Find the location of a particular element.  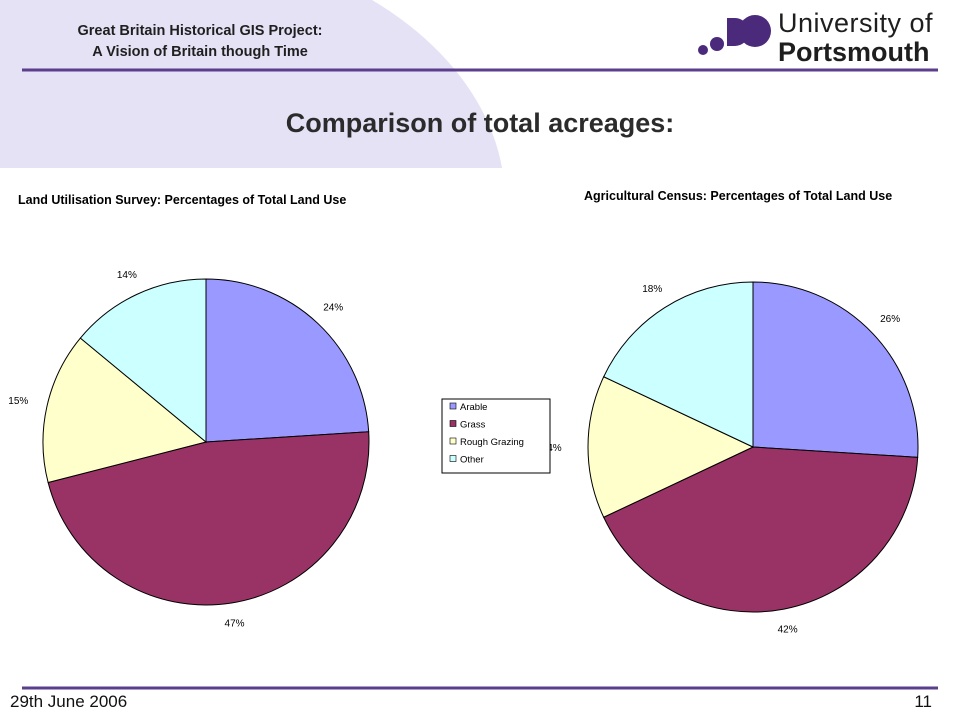

legend-label: Rough Grazing is located at coordinates (492, 442).